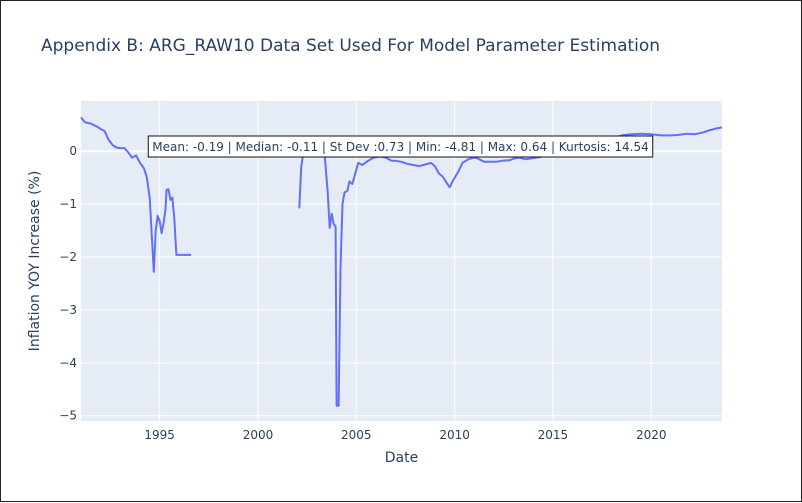 The image size is (802, 503). What do you see at coordinates (553, 435) in the screenshot?
I see `x-tick-label: 2015` at bounding box center [553, 435].